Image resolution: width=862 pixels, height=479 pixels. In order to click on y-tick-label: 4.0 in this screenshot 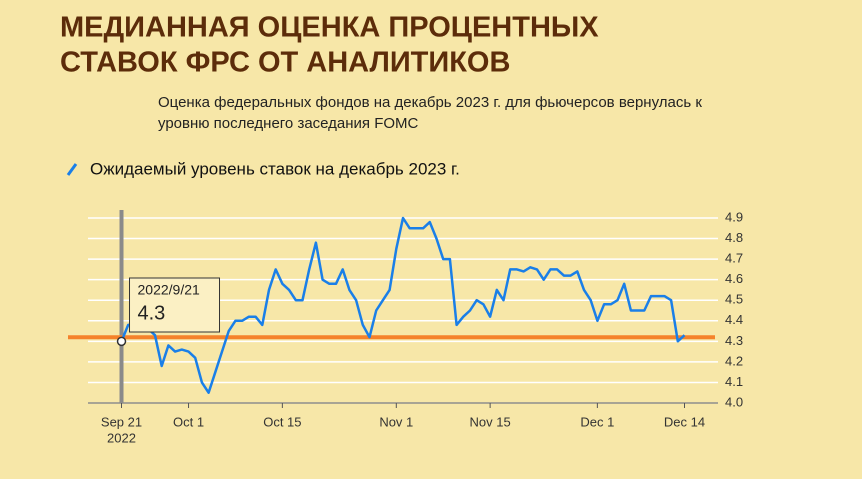, I will do `click(734, 401)`.